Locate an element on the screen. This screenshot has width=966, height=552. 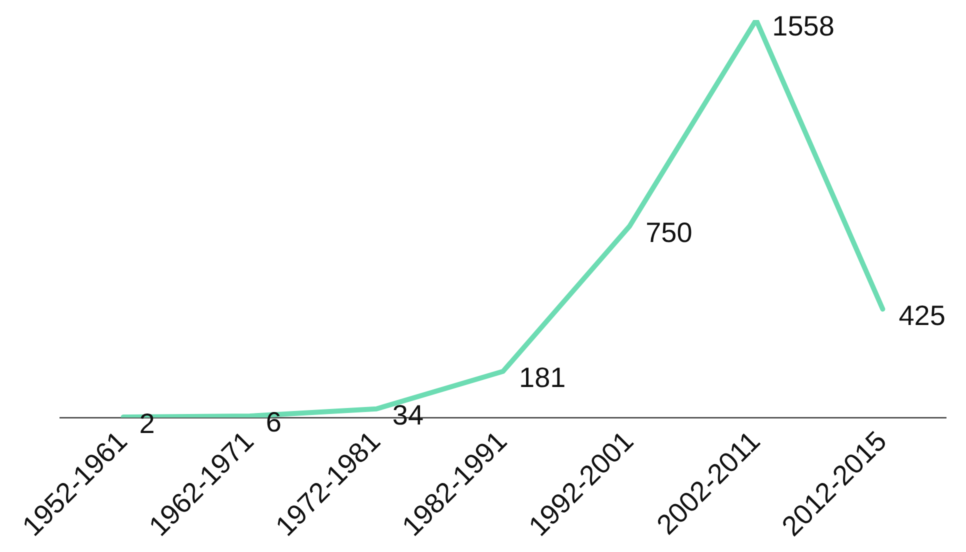
data-label: 181 is located at coordinates (542, 378).